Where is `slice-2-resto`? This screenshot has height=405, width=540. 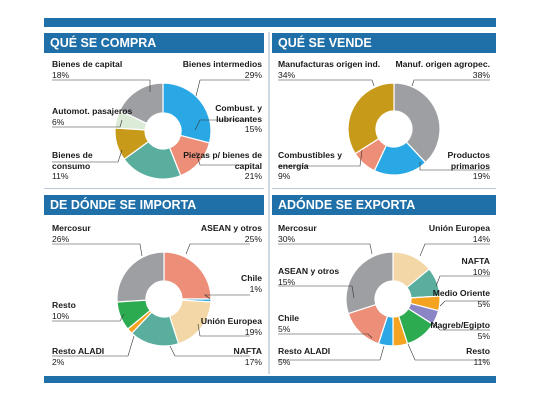
slice-2-resto is located at coordinates (133, 314).